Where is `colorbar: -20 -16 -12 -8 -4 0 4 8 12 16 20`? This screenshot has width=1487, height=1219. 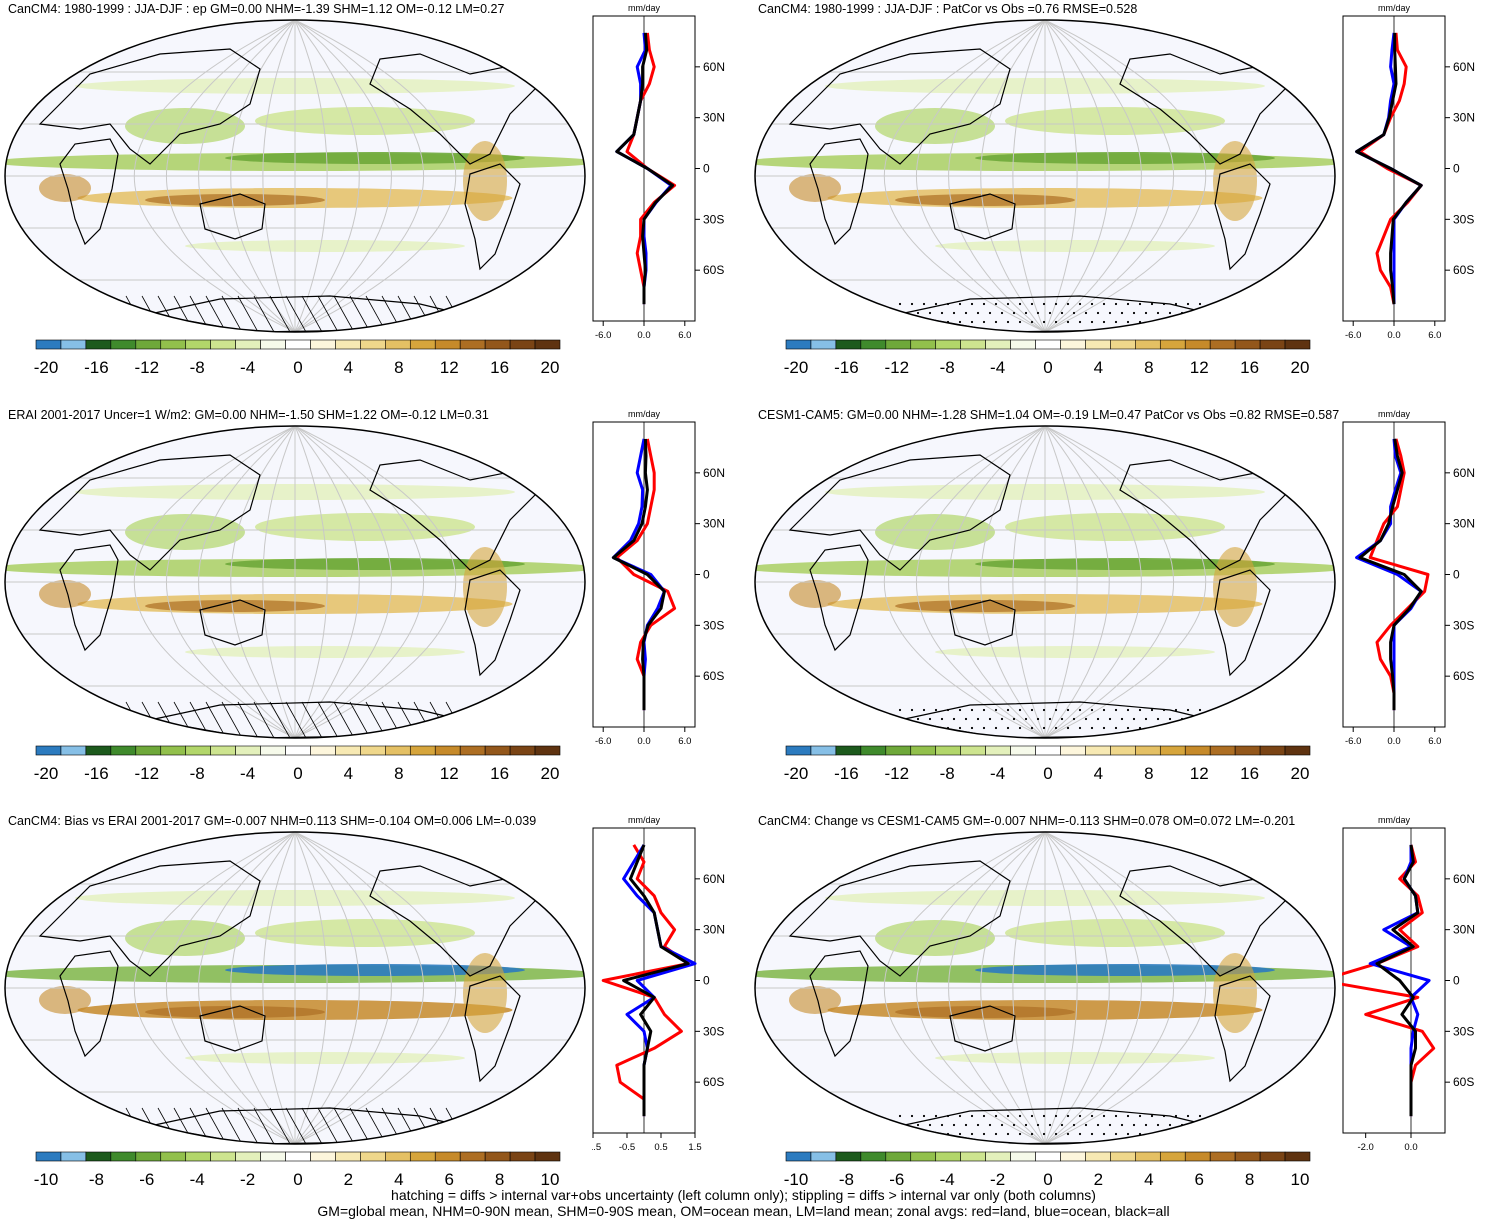
colorbar: -20 -16 -12 -8 -4 0 4 8 12 16 20 is located at coordinates (1047, 358).